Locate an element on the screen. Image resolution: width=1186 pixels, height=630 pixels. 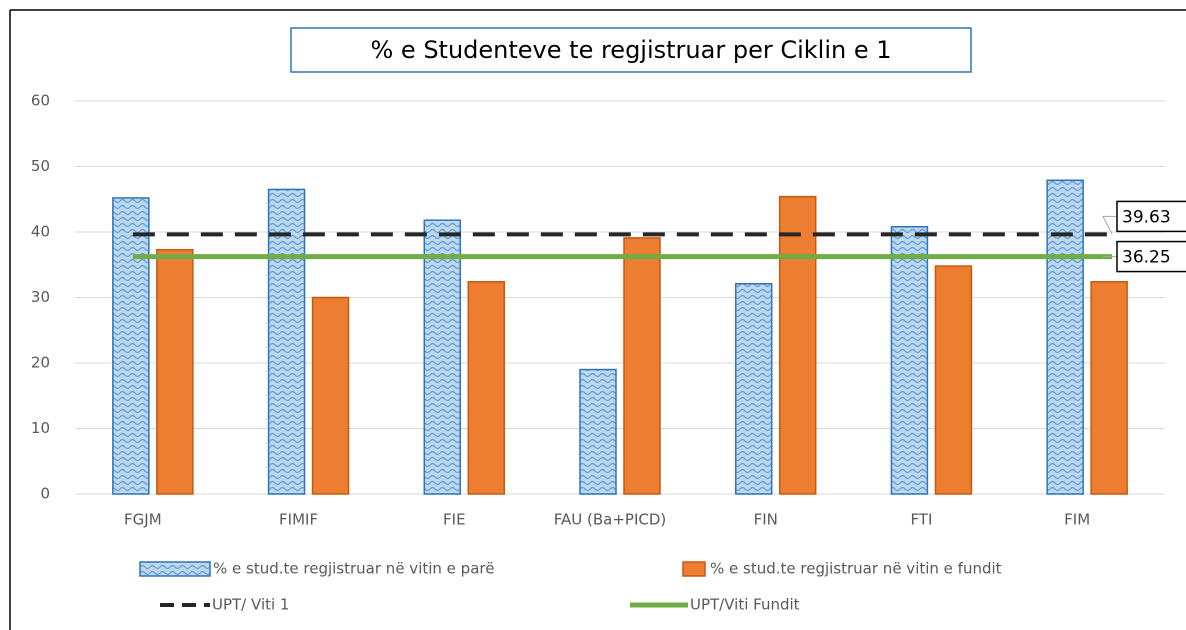
y-tick-label: 40 is located at coordinates (40, 232).